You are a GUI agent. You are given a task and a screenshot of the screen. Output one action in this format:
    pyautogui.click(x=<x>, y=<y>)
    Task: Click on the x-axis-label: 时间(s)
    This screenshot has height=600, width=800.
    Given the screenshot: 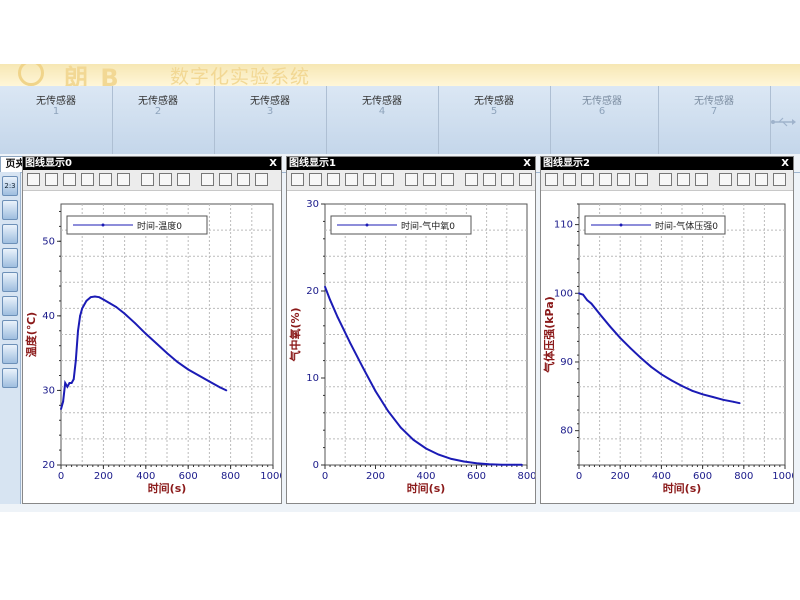 What is the action you would take?
    pyautogui.click(x=167, y=488)
    